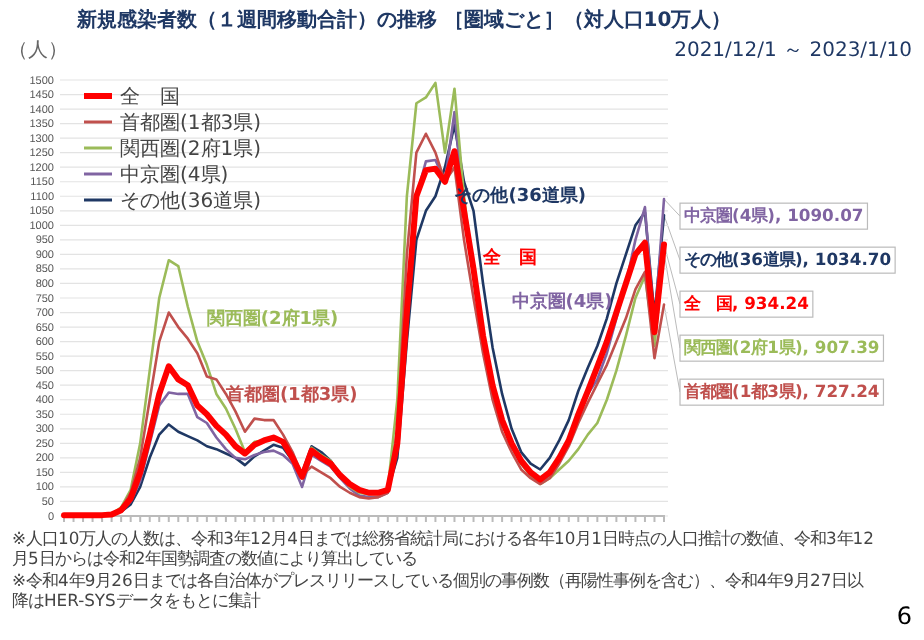  I want to click on legend-label: その他(36道県), so click(191, 201).